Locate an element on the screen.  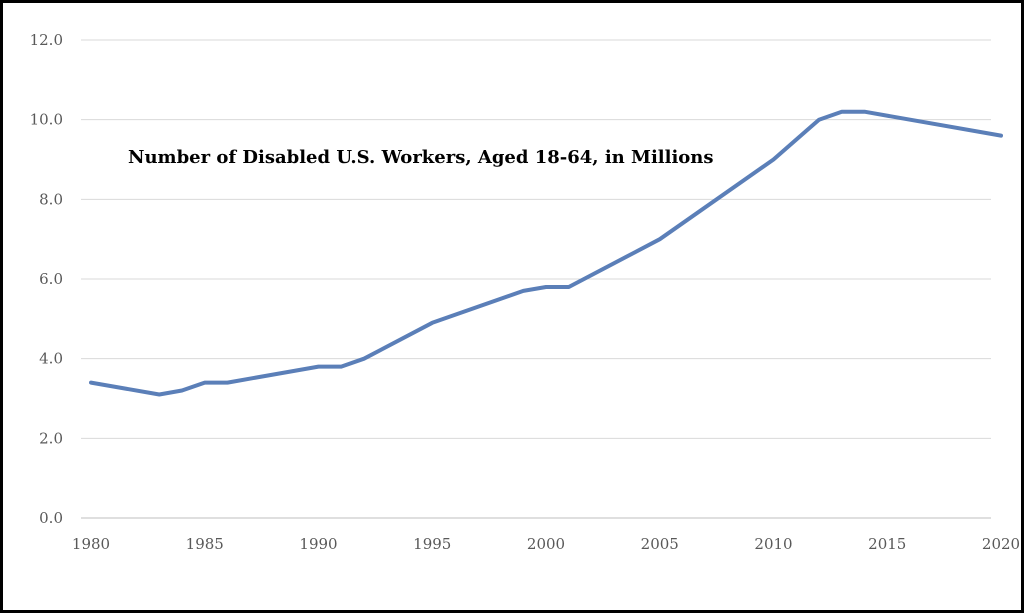
y-tick-label: 10.0 is located at coordinates (46, 120).